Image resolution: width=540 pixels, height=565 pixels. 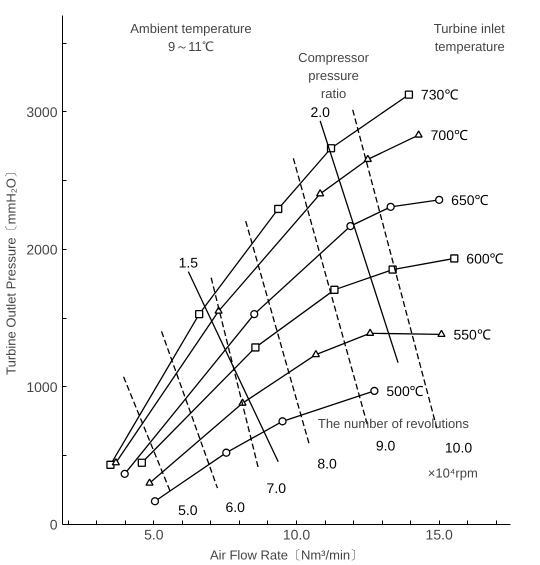 What do you see at coordinates (287, 555) in the screenshot?
I see `x-axis-title: Air Flow Rate〔Nm³/min〕` at bounding box center [287, 555].